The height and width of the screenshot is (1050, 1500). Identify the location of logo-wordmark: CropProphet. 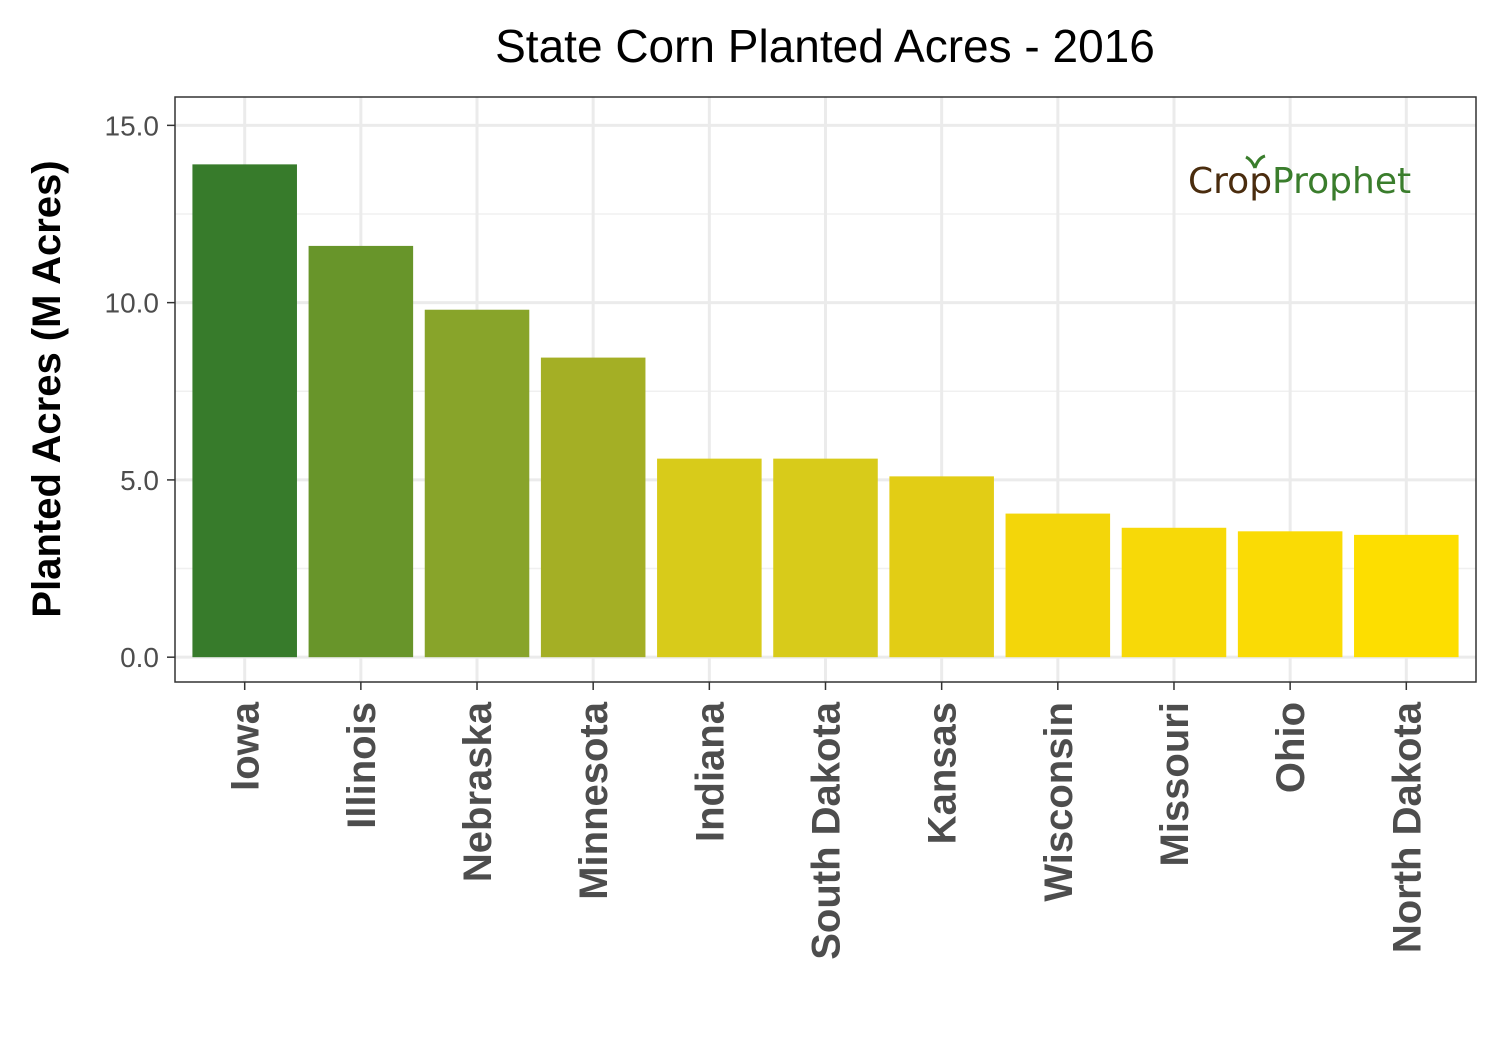
(1299, 181).